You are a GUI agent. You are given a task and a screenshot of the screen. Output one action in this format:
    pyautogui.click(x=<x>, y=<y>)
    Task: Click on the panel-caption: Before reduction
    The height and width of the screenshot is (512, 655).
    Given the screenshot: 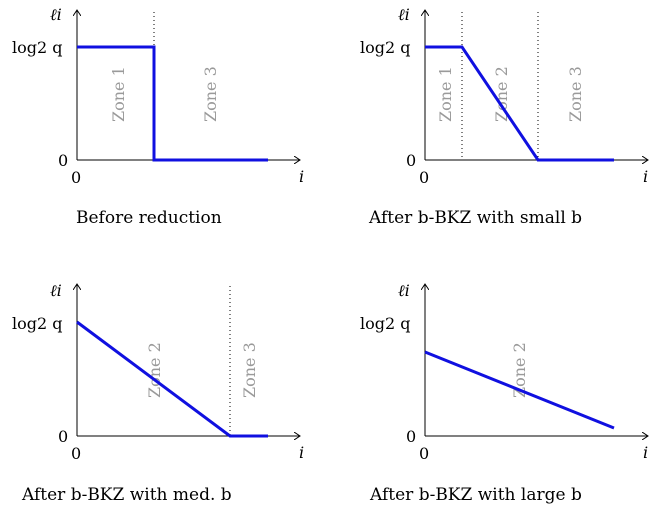 What is the action you would take?
    pyautogui.click(x=149, y=218)
    